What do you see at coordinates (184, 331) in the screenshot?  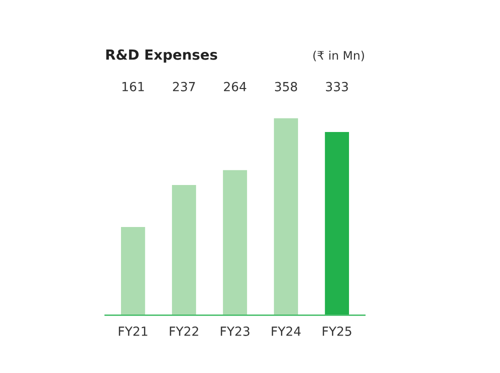 I see `x-tick-label: FY22` at bounding box center [184, 331].